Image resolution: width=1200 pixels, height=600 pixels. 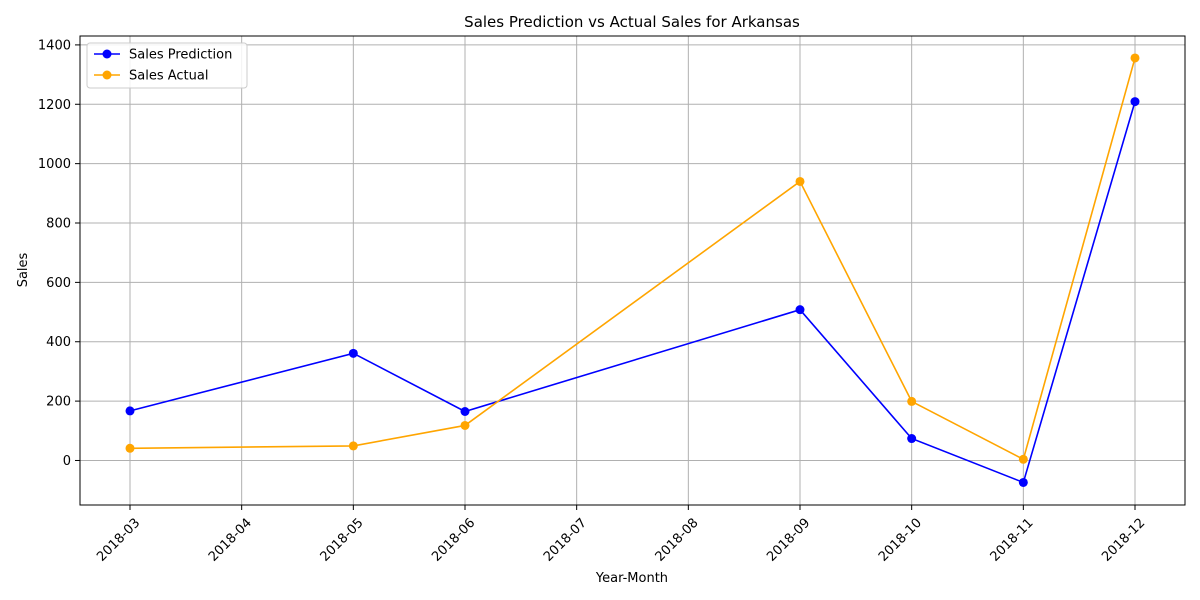 What do you see at coordinates (168, 76) in the screenshot?
I see `legend-label: Sales Actual` at bounding box center [168, 76].